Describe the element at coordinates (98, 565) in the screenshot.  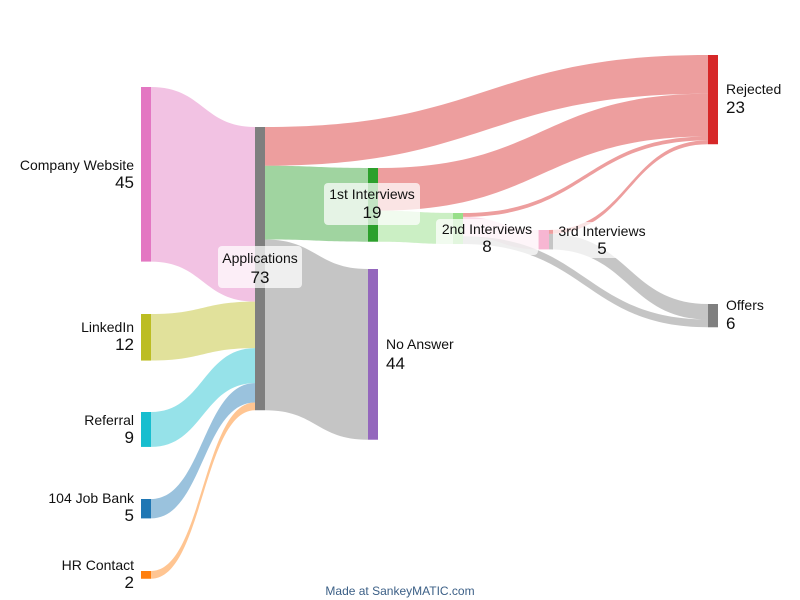
I see `node-name-hr: HR Contact` at that location.